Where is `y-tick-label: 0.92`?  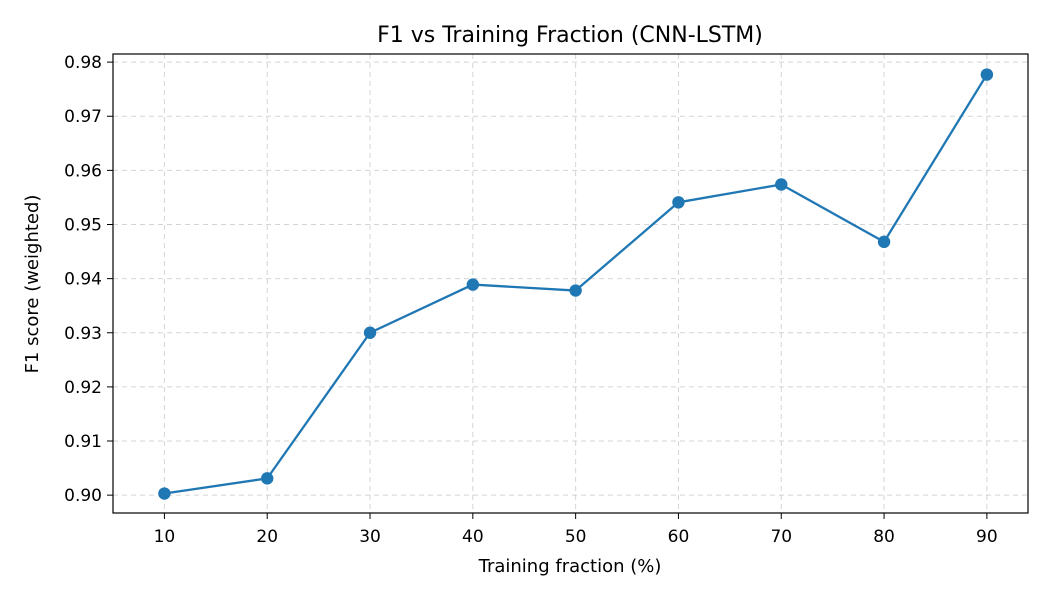 y-tick-label: 0.92 is located at coordinates (83, 388).